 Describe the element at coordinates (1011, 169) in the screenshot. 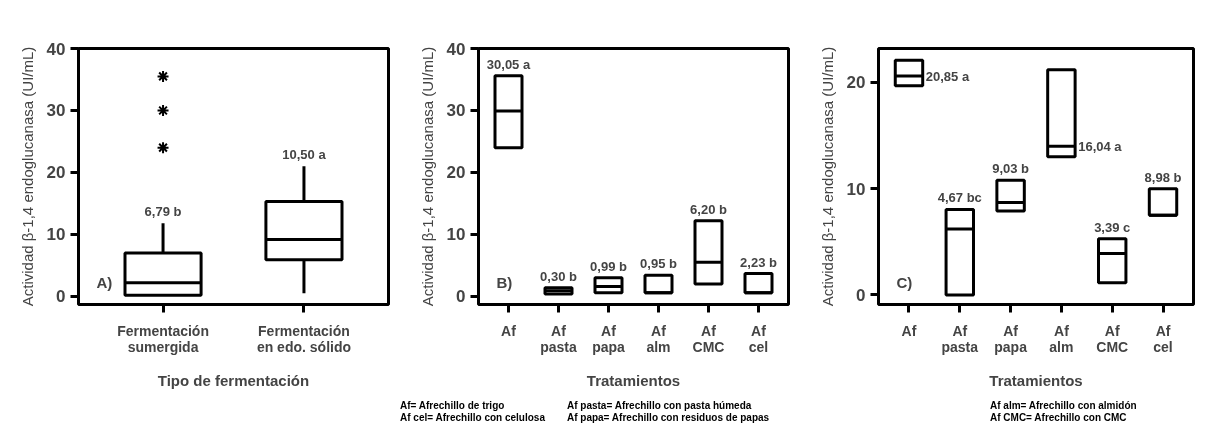

I see `annotation: 9,03 b` at that location.